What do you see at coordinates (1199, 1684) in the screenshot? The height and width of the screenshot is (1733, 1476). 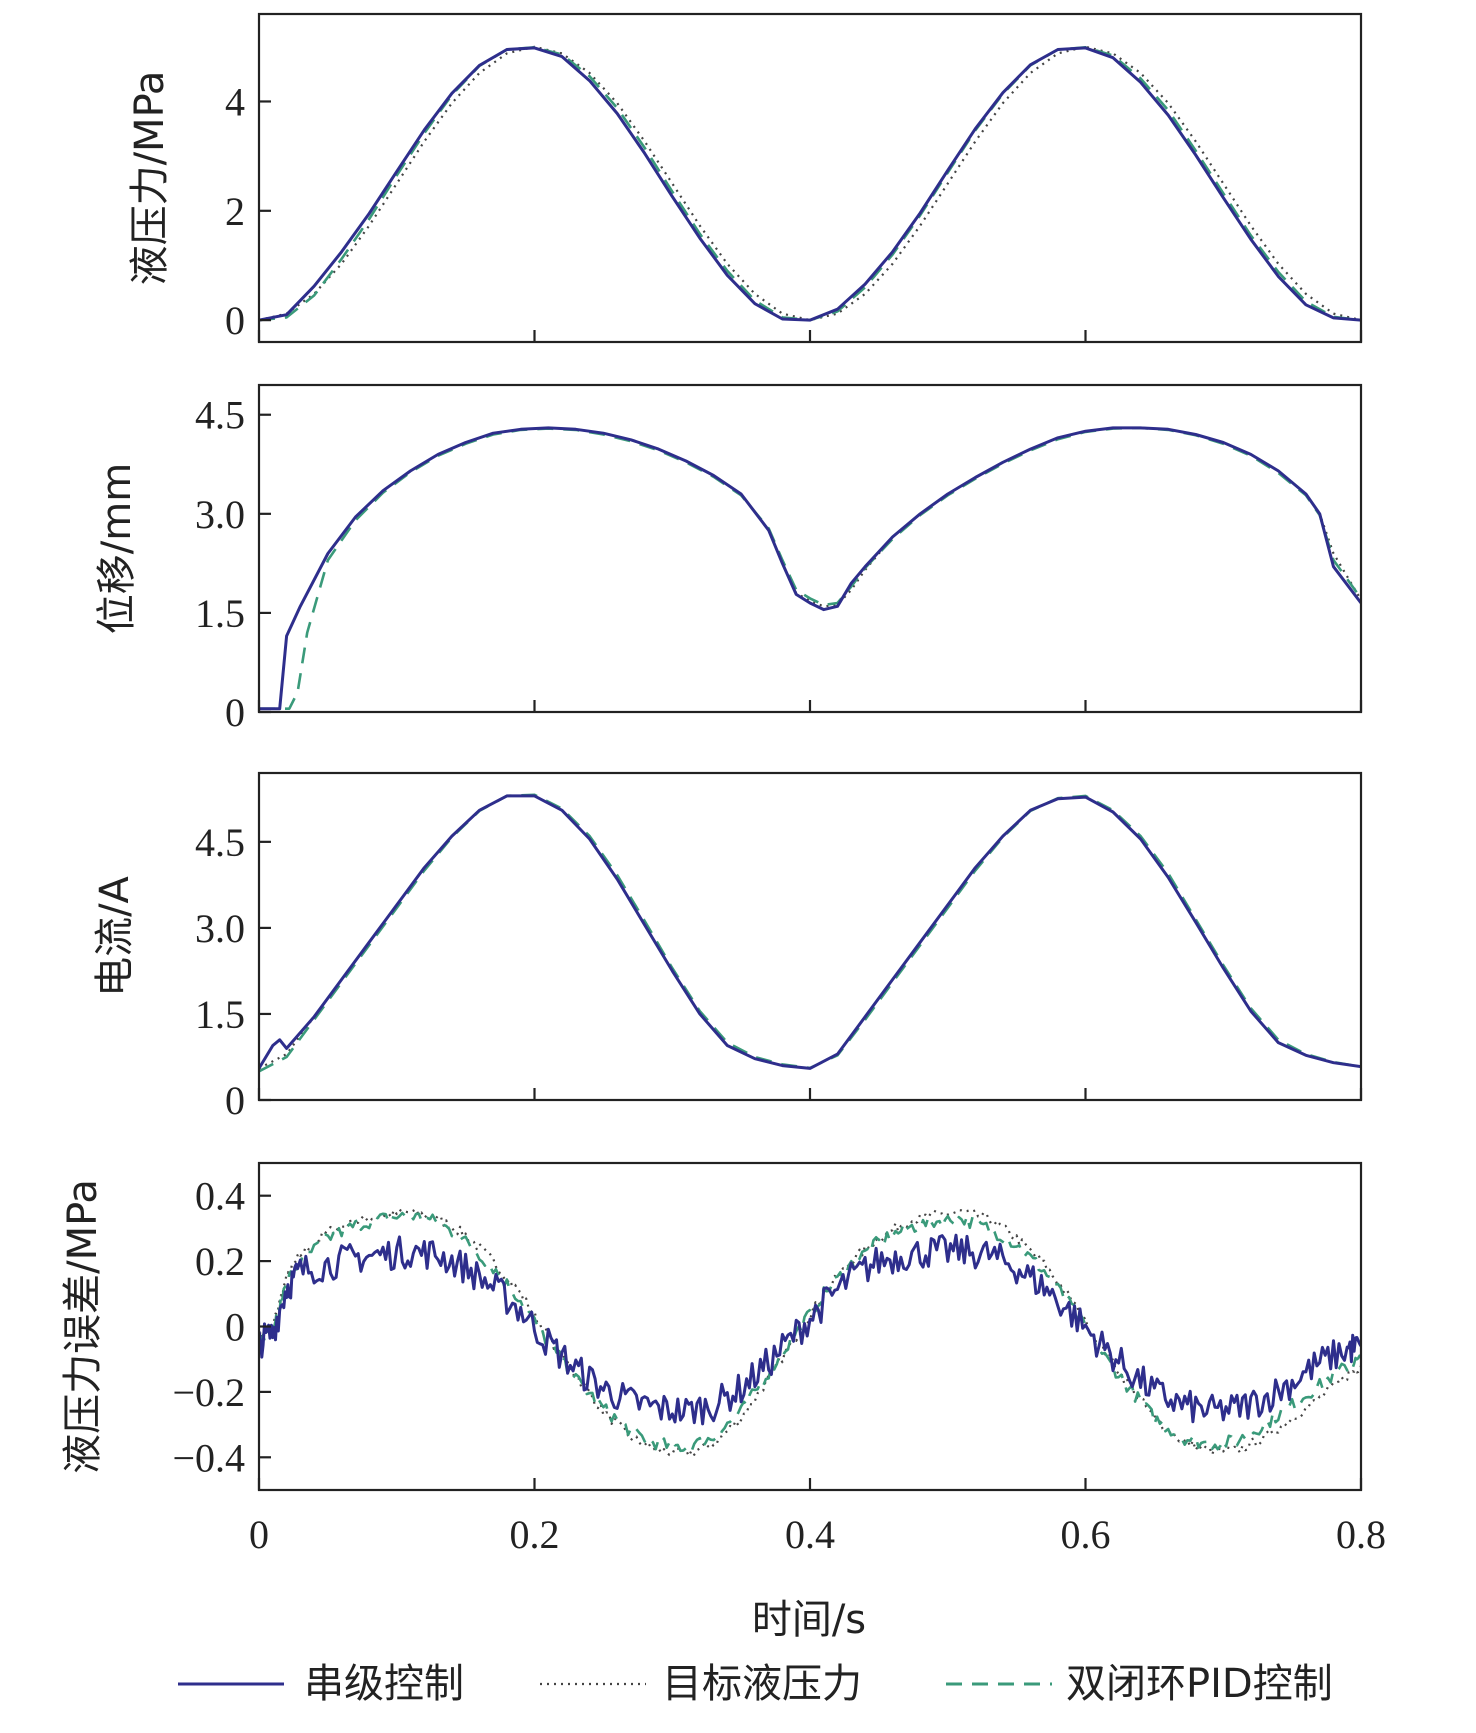 I see `legend-label: 双闭环PID控制` at bounding box center [1199, 1684].